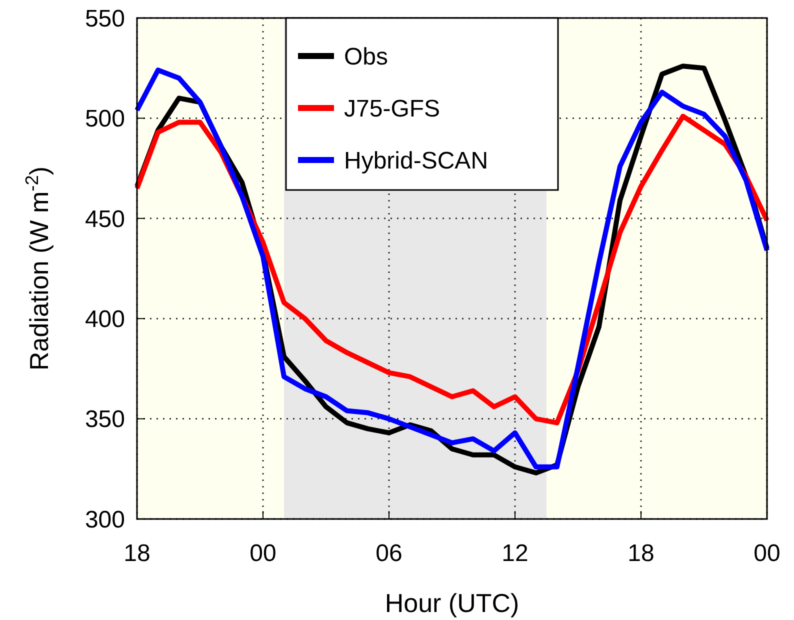 This screenshot has height=620, width=794. I want to click on legend-label: Obs, so click(366, 56).